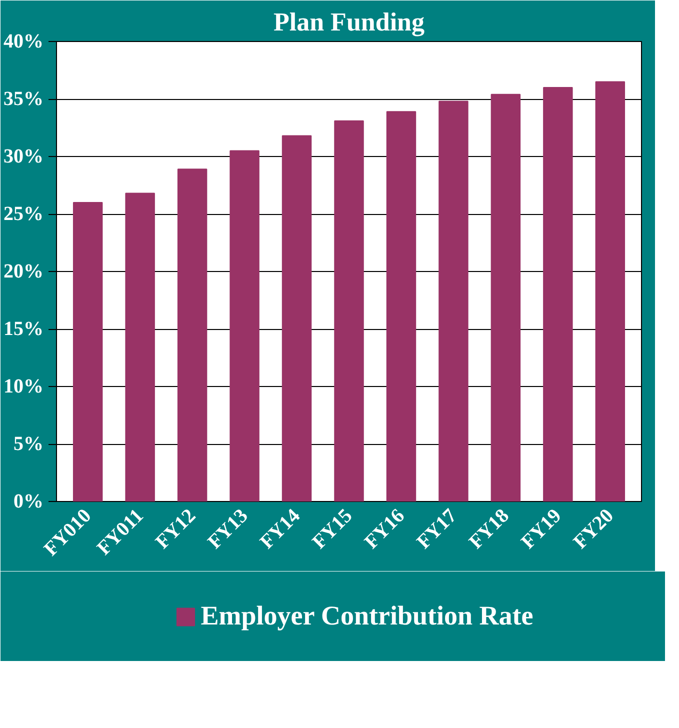 The width and height of the screenshot is (679, 728). I want to click on chart-title: Plan Funding, so click(349, 22).